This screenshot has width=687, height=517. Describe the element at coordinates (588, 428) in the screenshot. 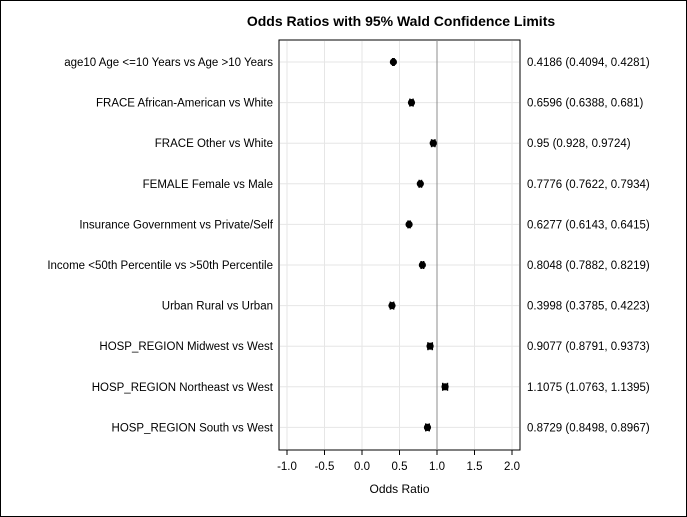

I see `value-label-9: 0.8729 (0.8498, 0.8967)` at that location.